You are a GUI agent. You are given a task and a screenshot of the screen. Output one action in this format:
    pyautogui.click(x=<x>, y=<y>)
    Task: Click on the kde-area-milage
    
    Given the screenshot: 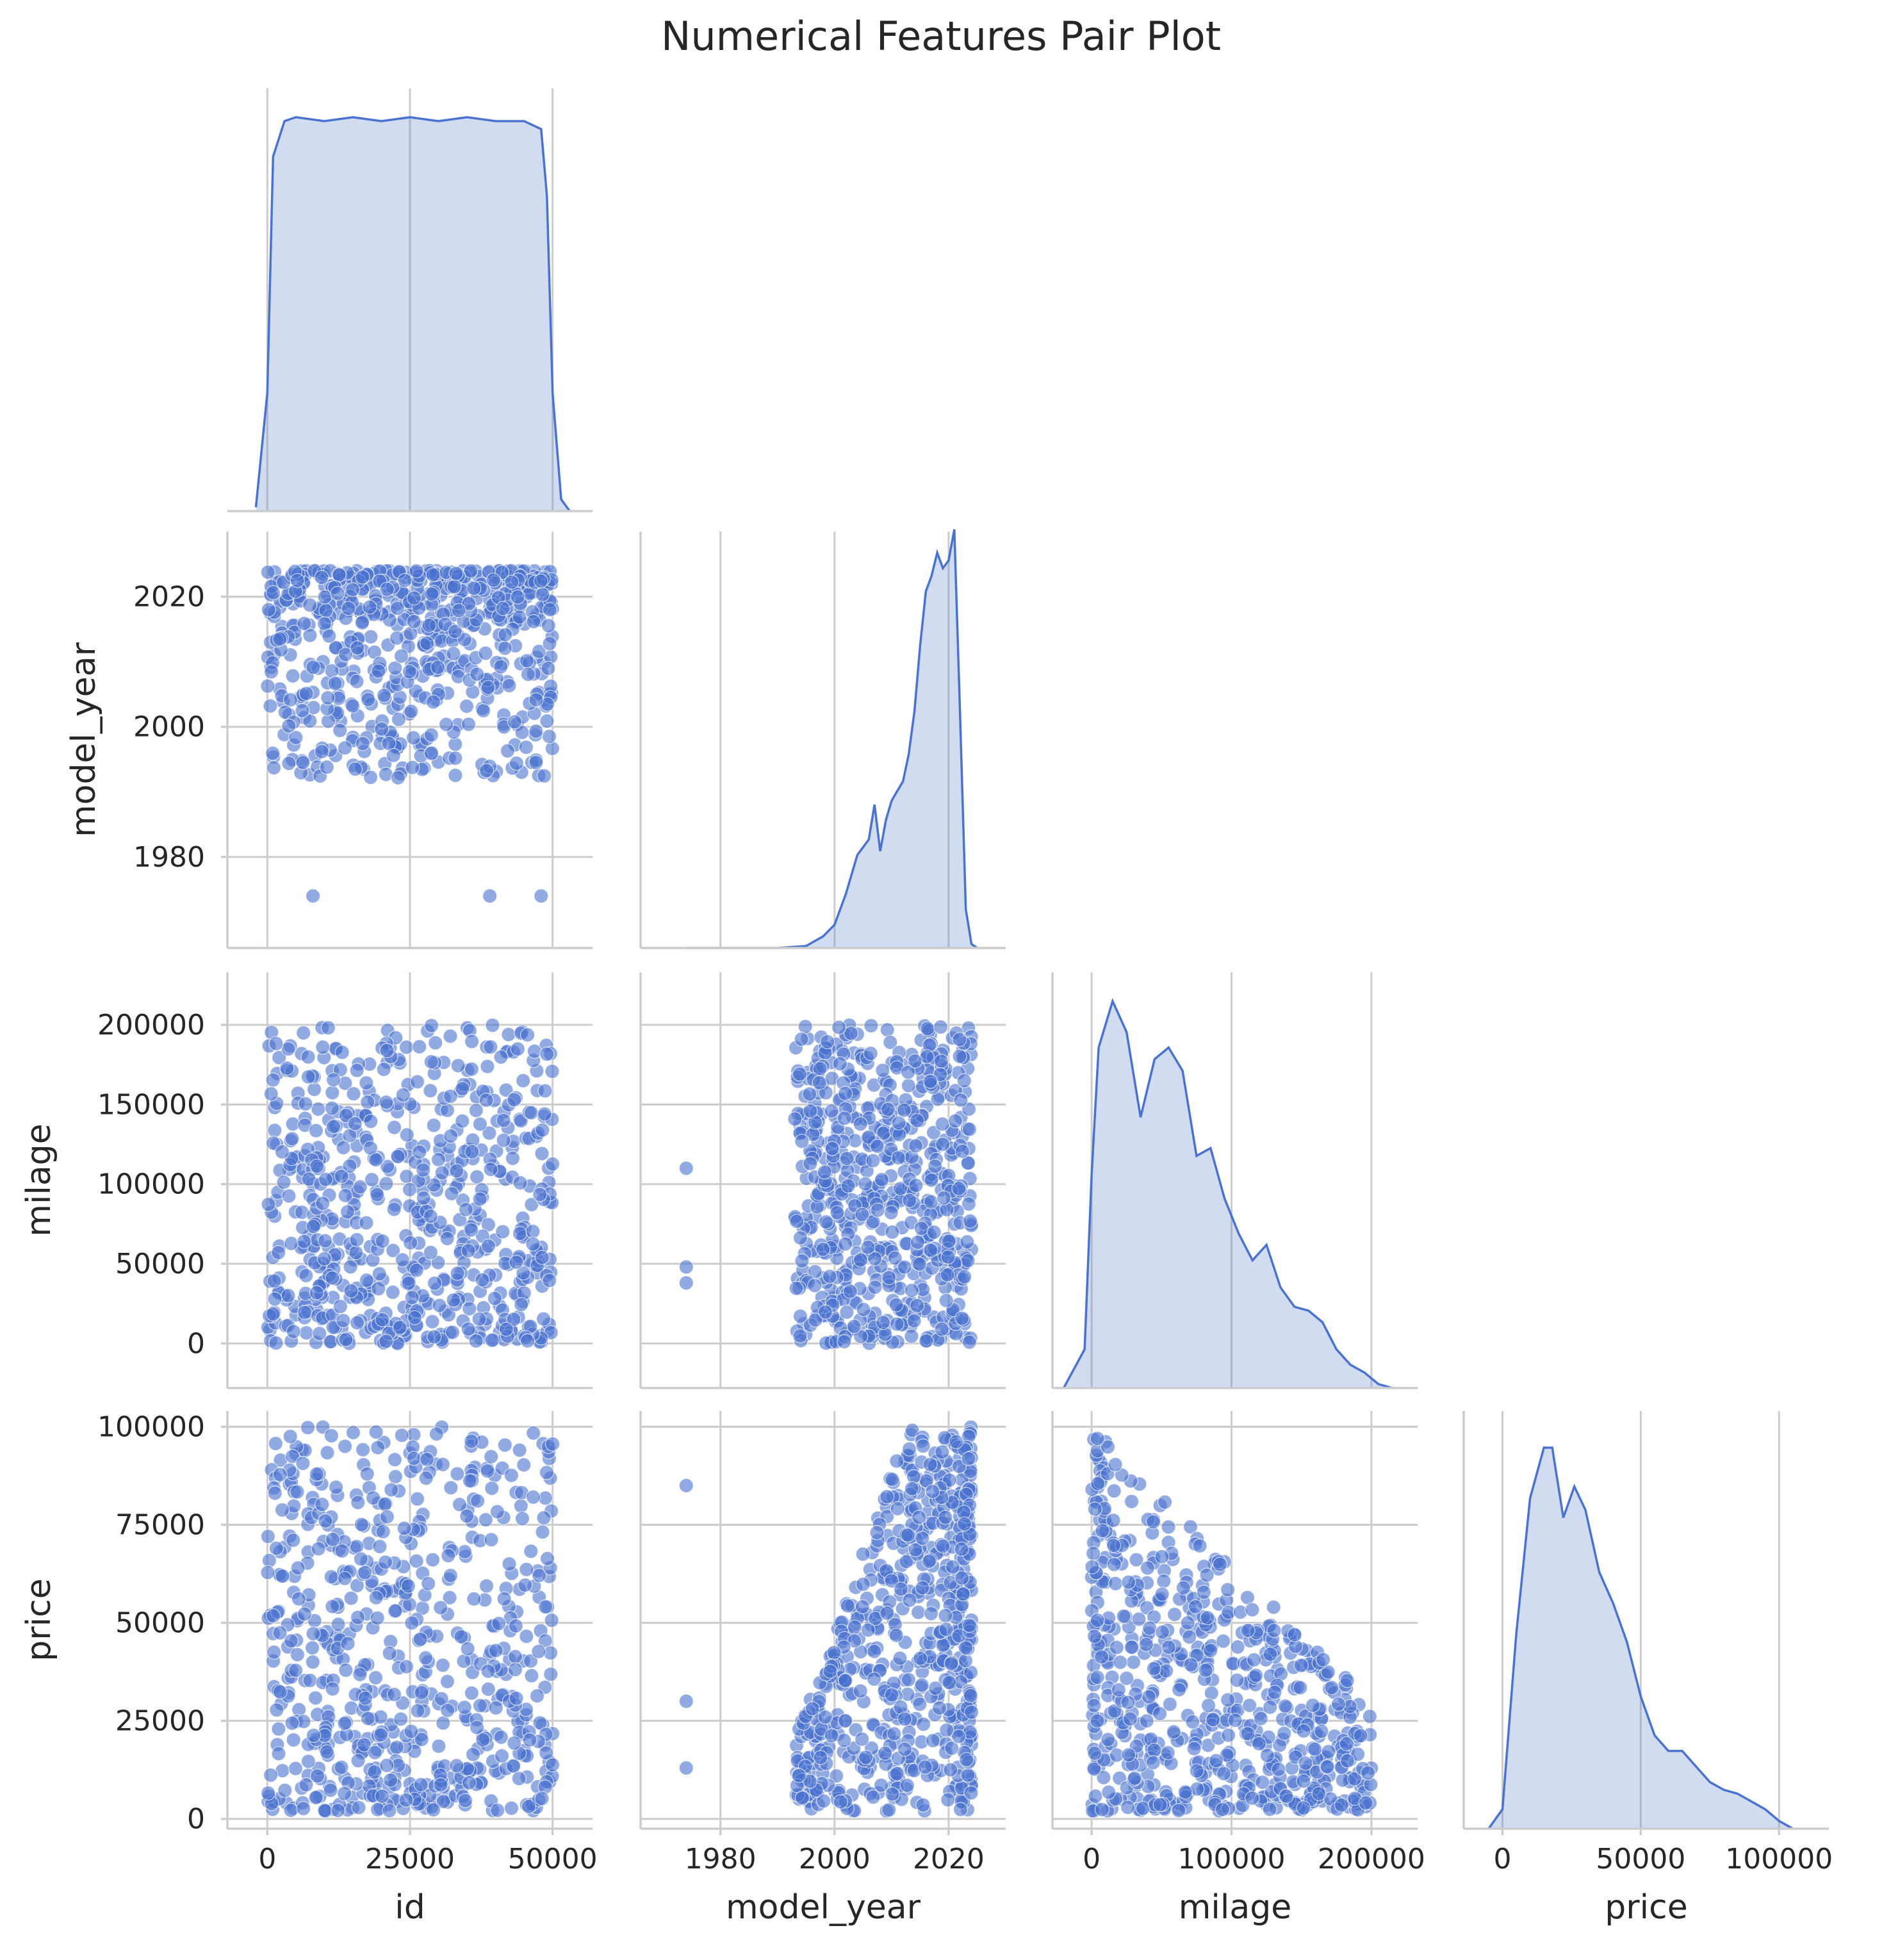 What is the action you would take?
    pyautogui.click(x=1228, y=1194)
    